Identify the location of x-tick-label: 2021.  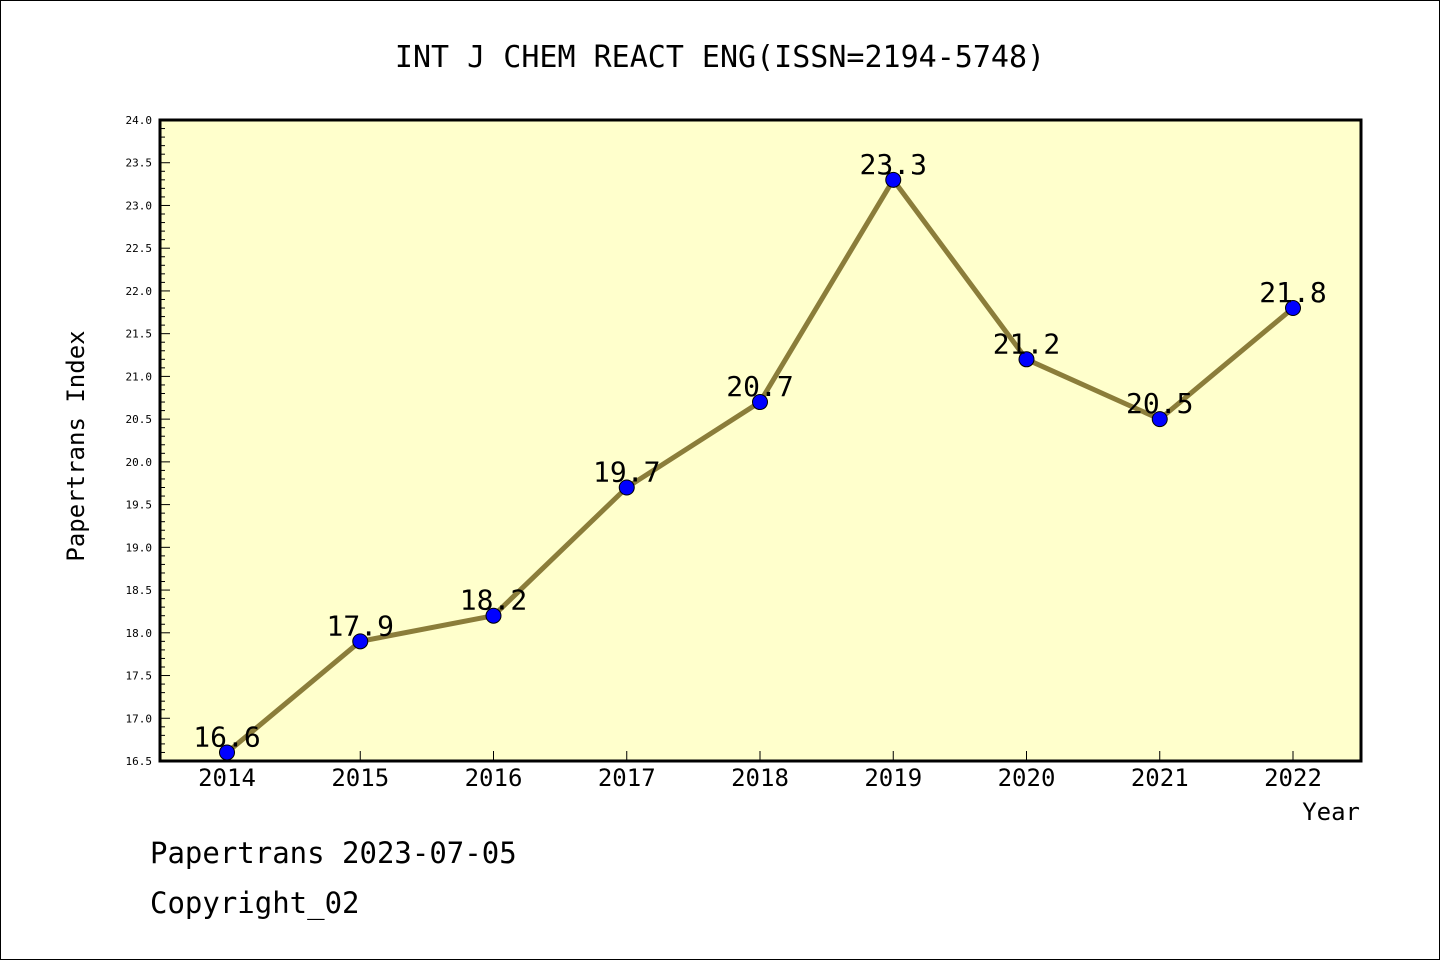
(1160, 778).